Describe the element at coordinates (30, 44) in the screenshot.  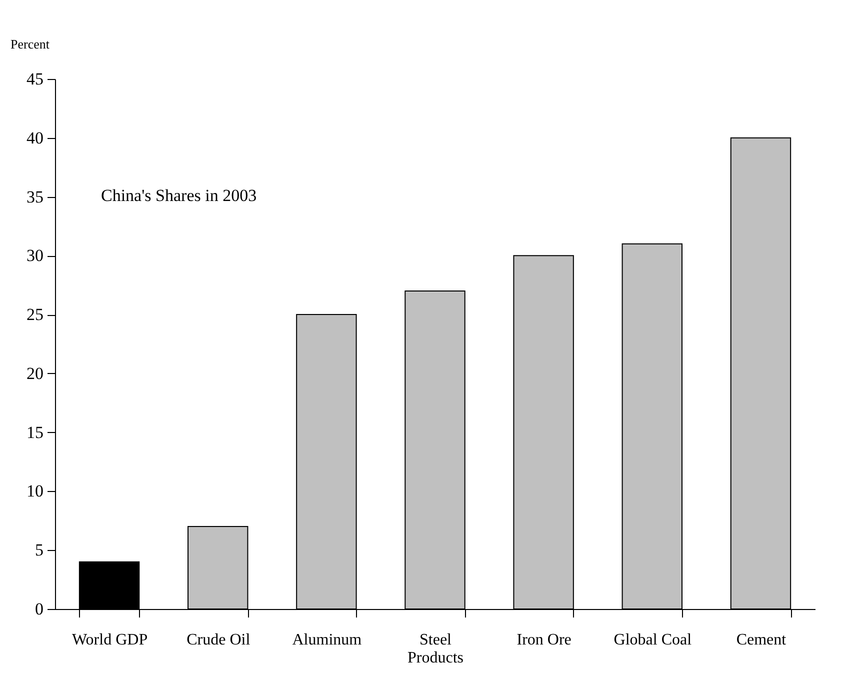
I see `y-axis-title: Percent` at that location.